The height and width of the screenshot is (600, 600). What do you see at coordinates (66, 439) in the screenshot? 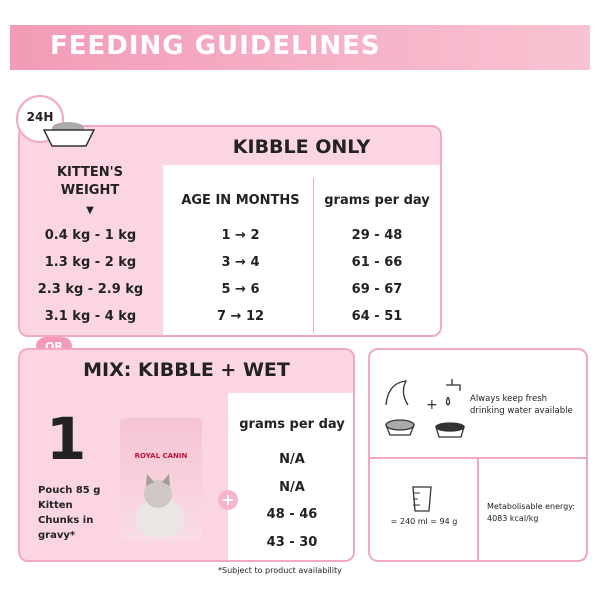
I see `mix-number: 1` at bounding box center [66, 439].